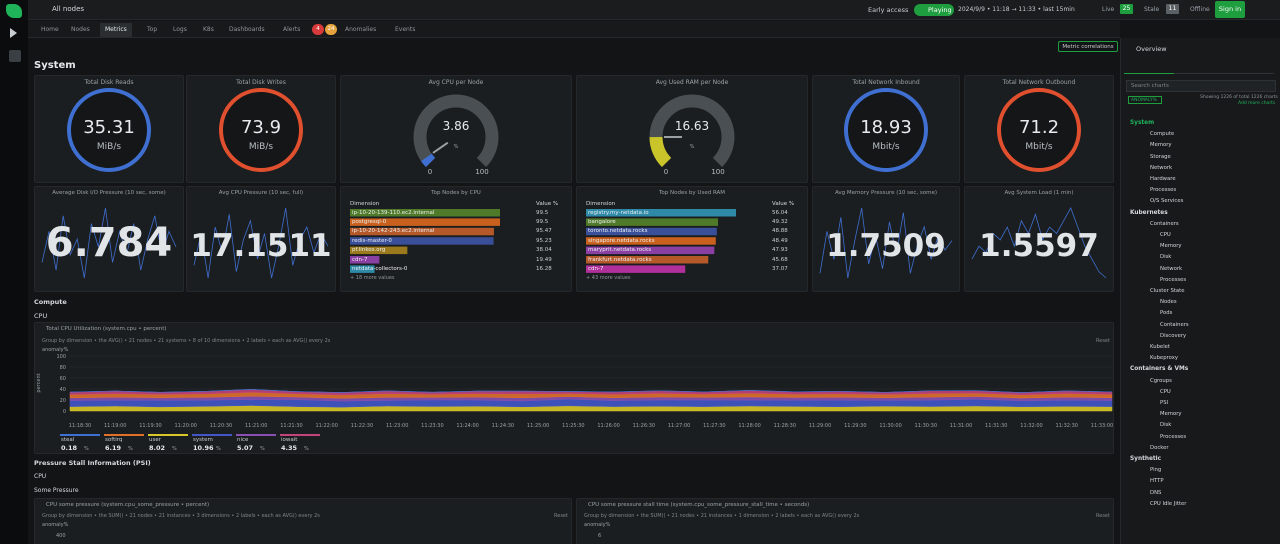  I want to click on legend-value: 0.18, so click(69, 448).